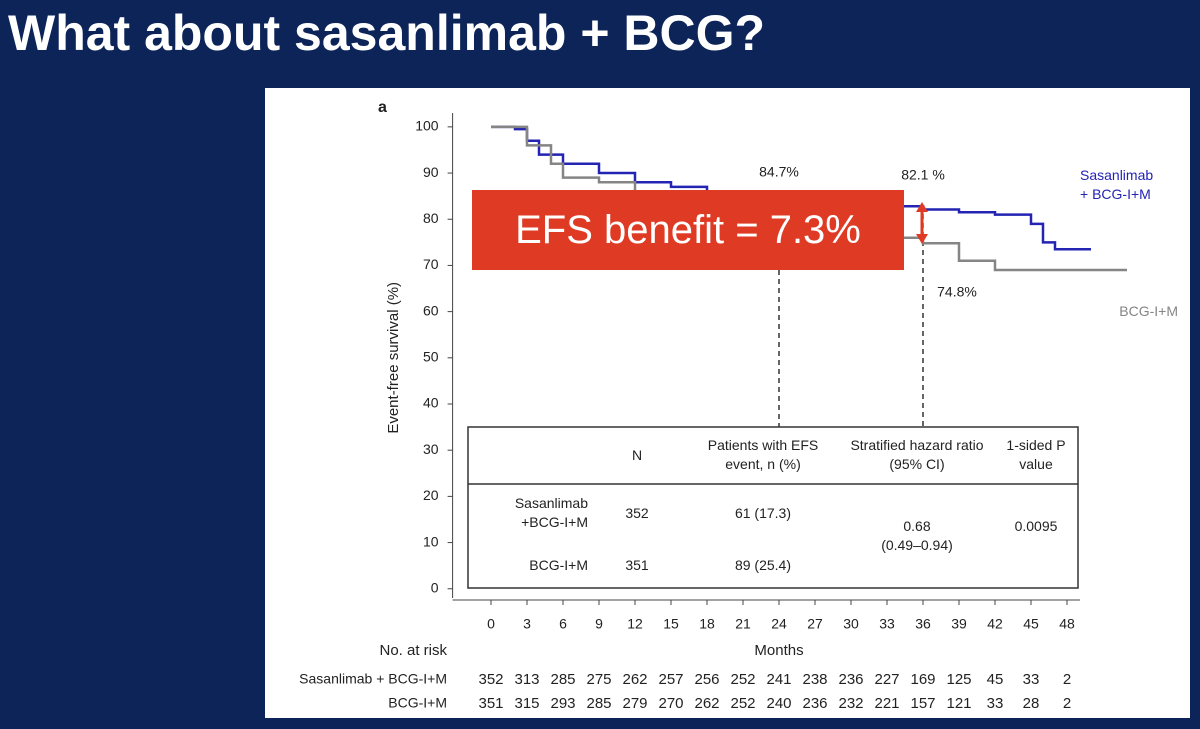 The height and width of the screenshot is (729, 1200). Describe the element at coordinates (763, 565) in the screenshot. I see `table-cell: 89 (25.4)` at that location.